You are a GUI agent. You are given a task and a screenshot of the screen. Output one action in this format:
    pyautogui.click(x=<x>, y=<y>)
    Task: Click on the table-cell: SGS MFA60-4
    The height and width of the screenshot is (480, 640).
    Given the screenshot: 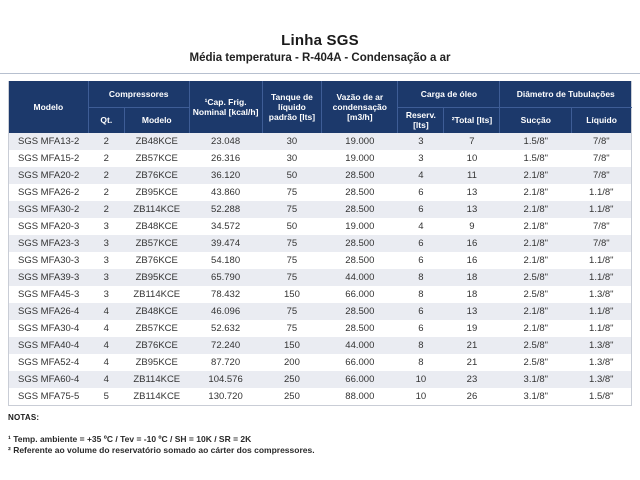 What is the action you would take?
    pyautogui.click(x=48, y=379)
    